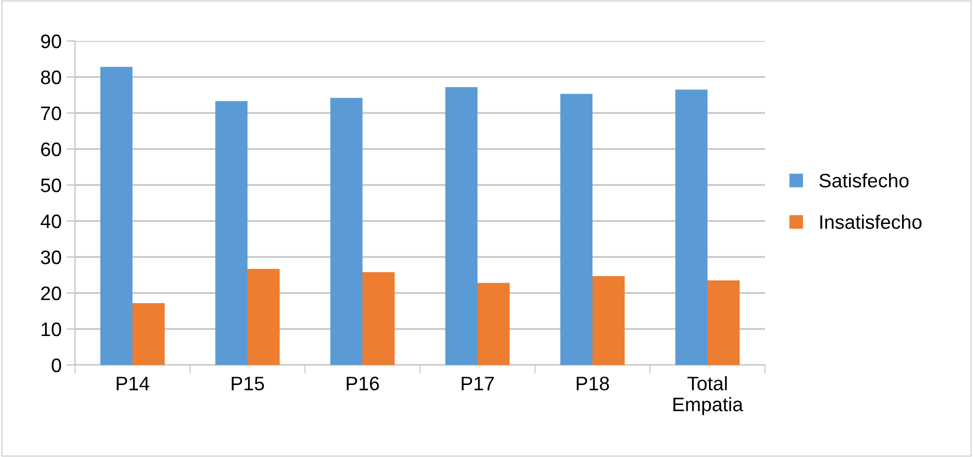 The height and width of the screenshot is (457, 973). I want to click on x-tick-label: P16, so click(362, 383).